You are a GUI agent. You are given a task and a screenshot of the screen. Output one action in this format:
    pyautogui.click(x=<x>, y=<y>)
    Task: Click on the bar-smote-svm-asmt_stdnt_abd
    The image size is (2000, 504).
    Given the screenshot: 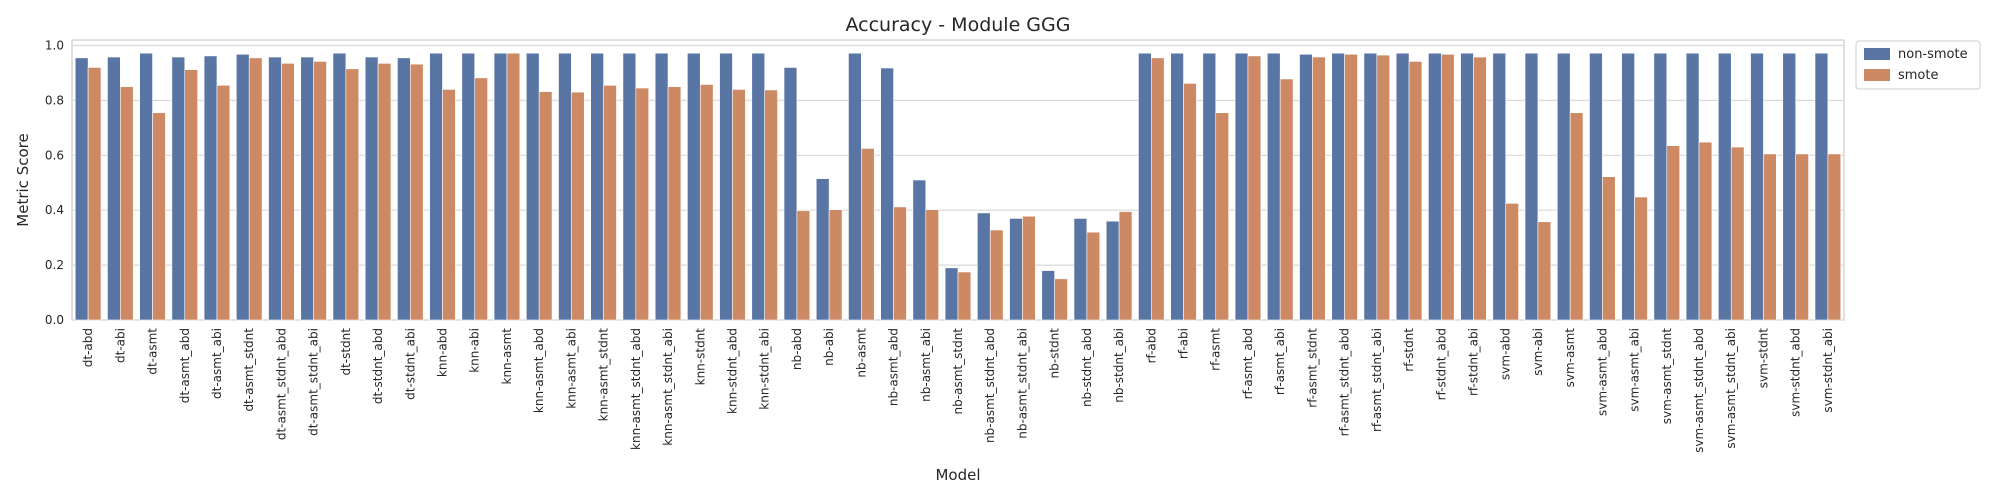 What is the action you would take?
    pyautogui.click(x=1705, y=231)
    